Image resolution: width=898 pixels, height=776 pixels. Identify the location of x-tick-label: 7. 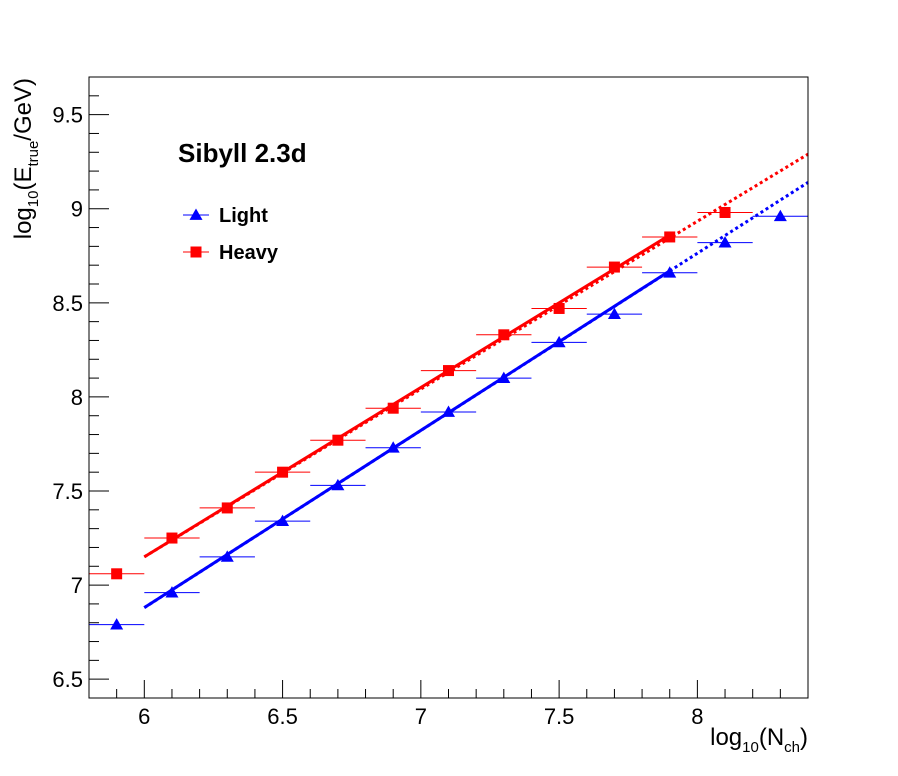
(421, 716).